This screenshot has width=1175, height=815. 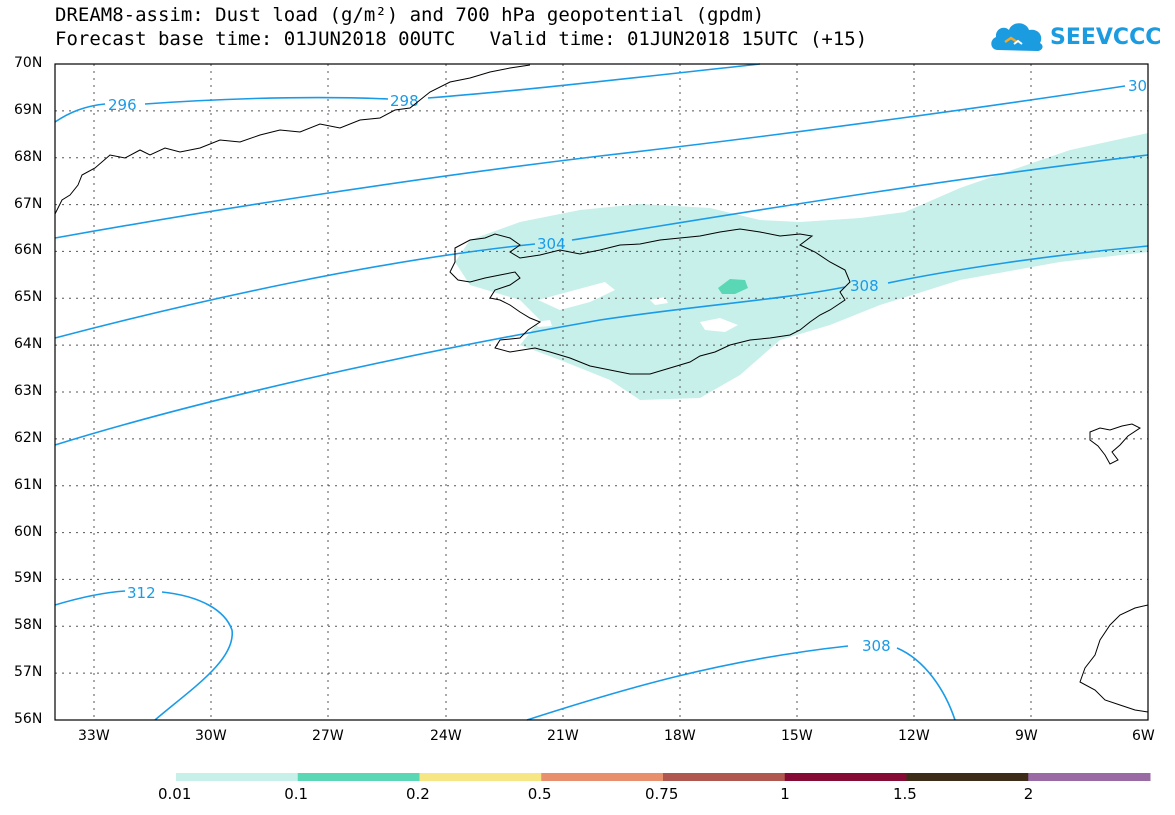 I want to click on colorbar-label: 2, so click(x=1028, y=794).